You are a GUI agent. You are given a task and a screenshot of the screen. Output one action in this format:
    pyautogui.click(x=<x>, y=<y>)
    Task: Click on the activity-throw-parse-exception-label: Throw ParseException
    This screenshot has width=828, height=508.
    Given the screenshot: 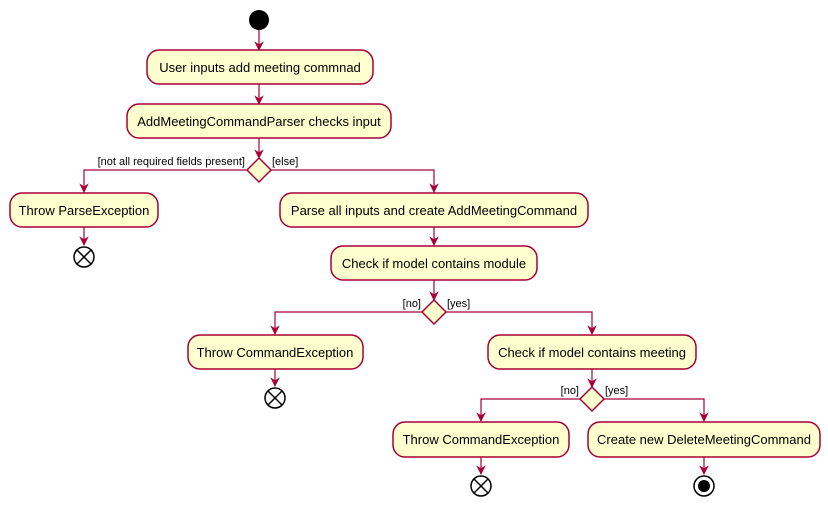 What is the action you would take?
    pyautogui.click(x=84, y=210)
    